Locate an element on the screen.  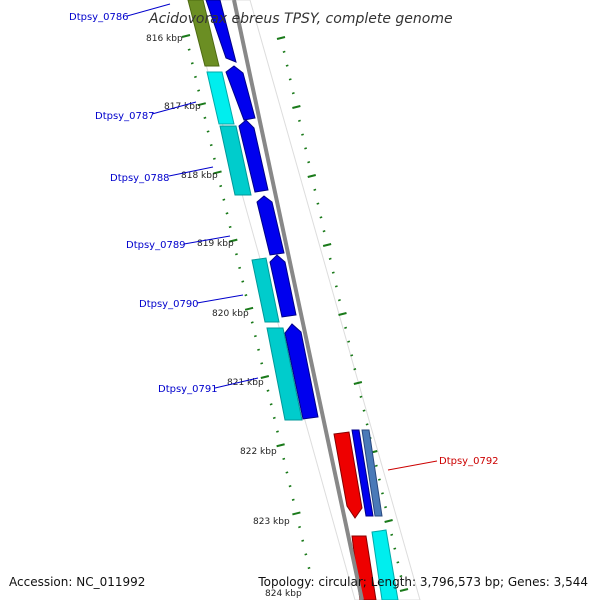
gene-block-0792-blue is located at coordinates (362, 473).